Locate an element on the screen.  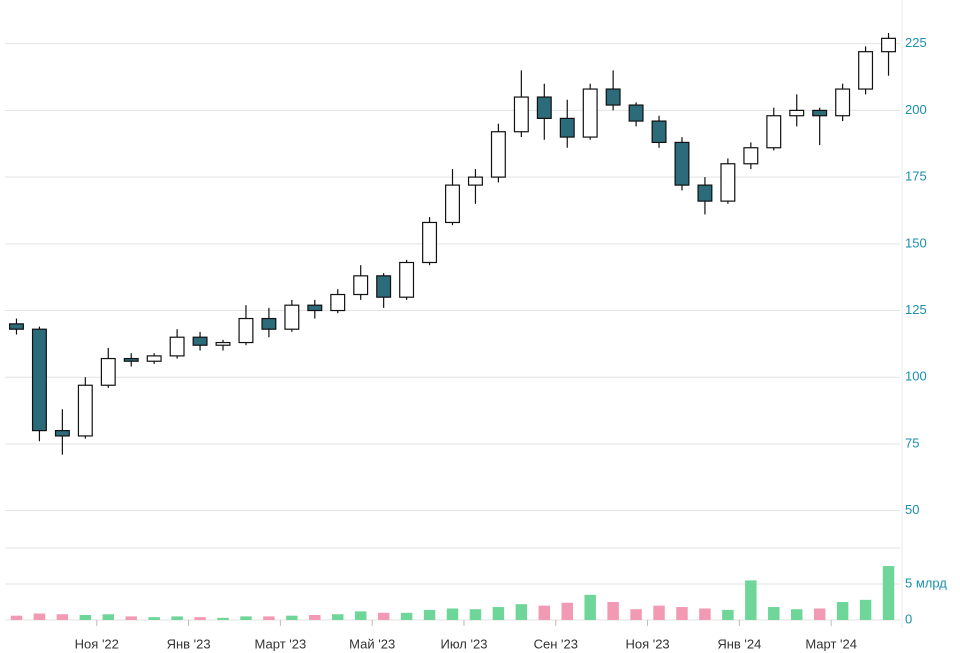
x-tick-label: Май '23 is located at coordinates (372, 643).